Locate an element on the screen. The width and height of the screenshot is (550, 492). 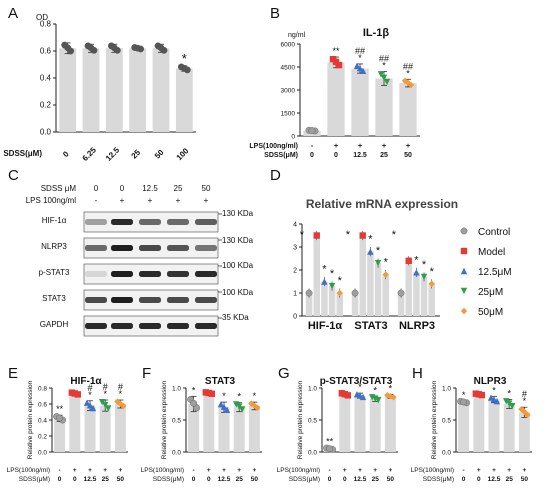
chart-title: IL-1β is located at coordinates (376, 33).